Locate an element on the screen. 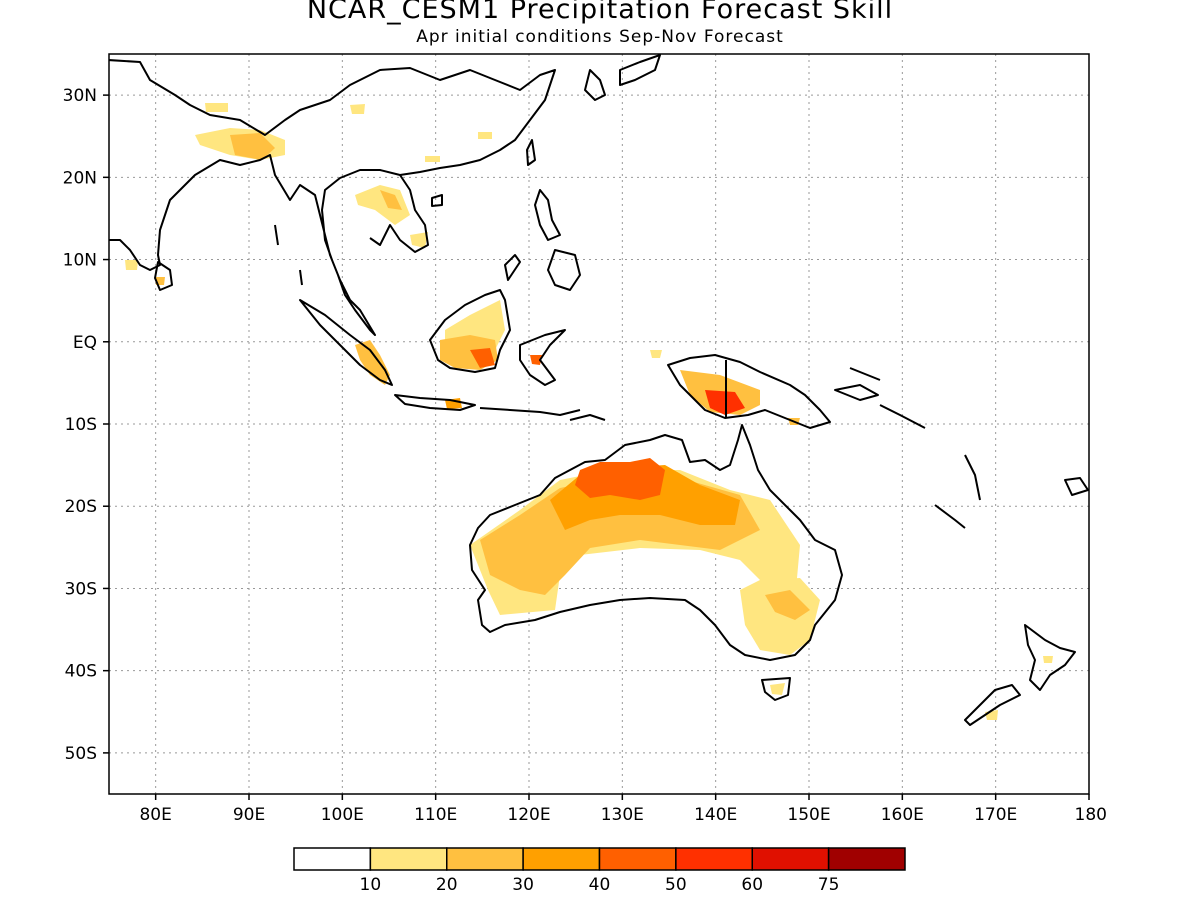  fiji is located at coordinates (1076, 486).